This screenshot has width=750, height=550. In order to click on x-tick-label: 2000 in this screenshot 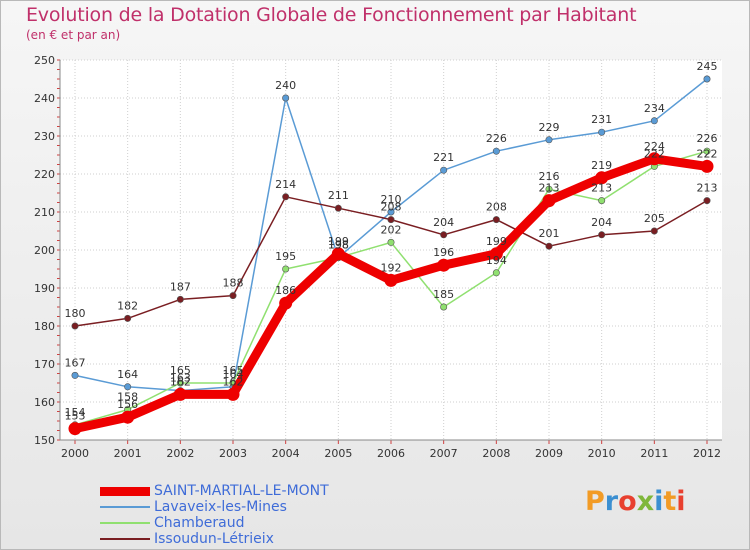, I will do `click(75, 453)`.